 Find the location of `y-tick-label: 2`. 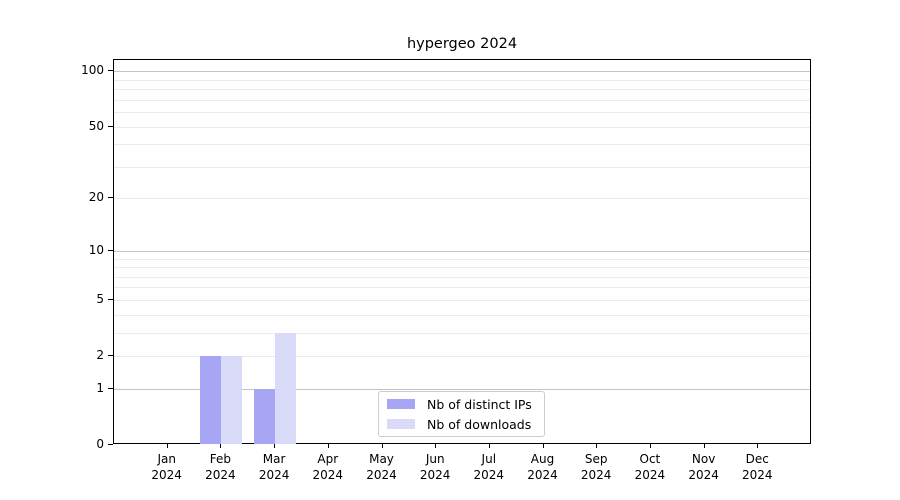

y-tick-label: 2 is located at coordinates (100, 355).